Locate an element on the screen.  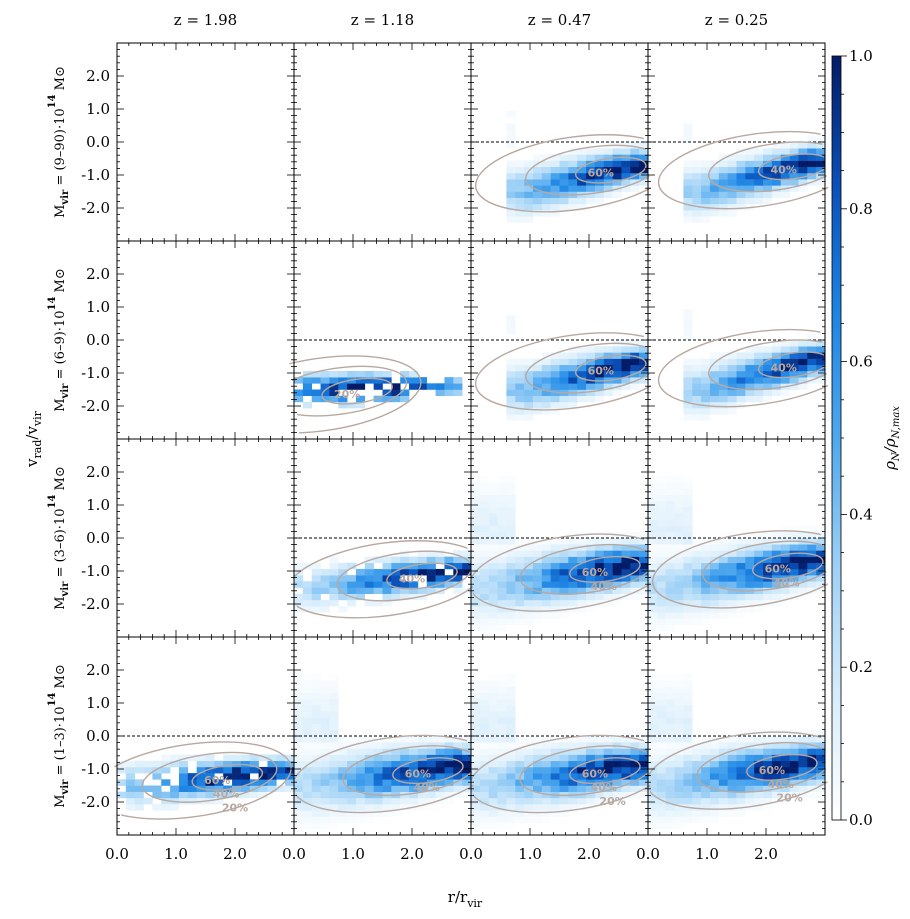
x-axis-label-part: r/r is located at coordinates (458, 897).